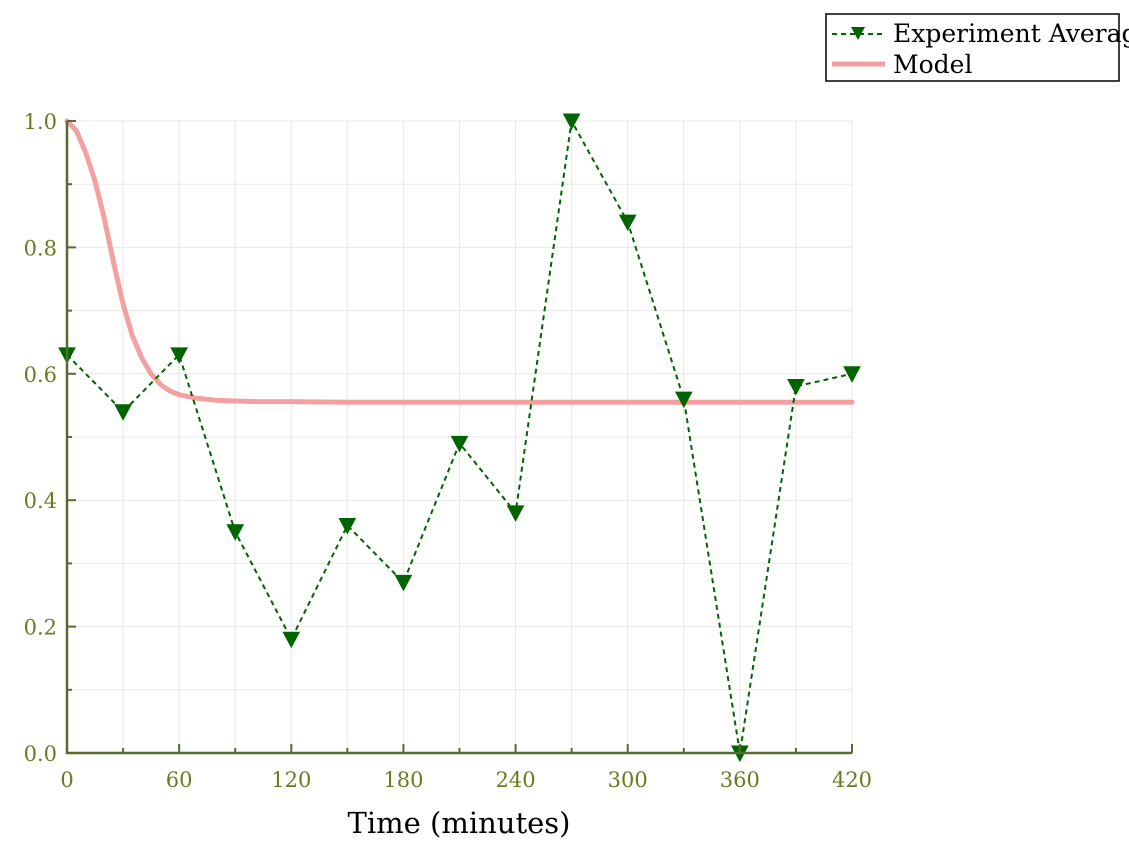 This screenshot has width=1129, height=854. Describe the element at coordinates (179, 780) in the screenshot. I see `x-tick-label: 60` at that location.